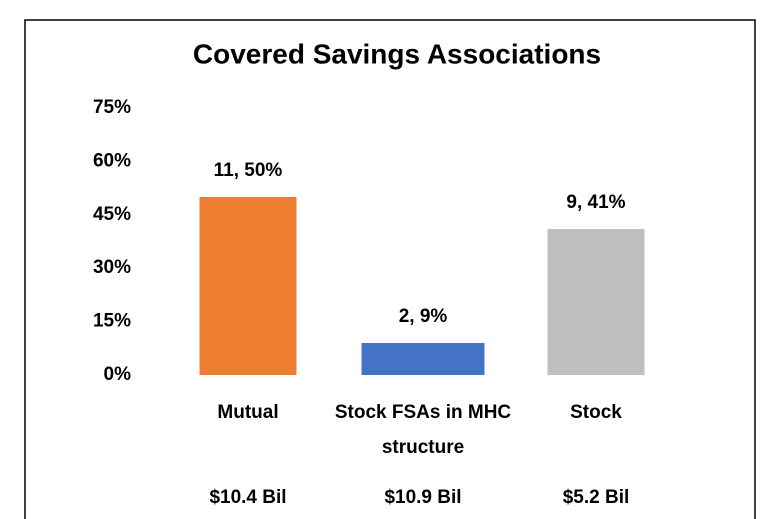 This screenshot has width=783, height=519. What do you see at coordinates (112, 267) in the screenshot?
I see `y-tick-label: 30%` at bounding box center [112, 267].